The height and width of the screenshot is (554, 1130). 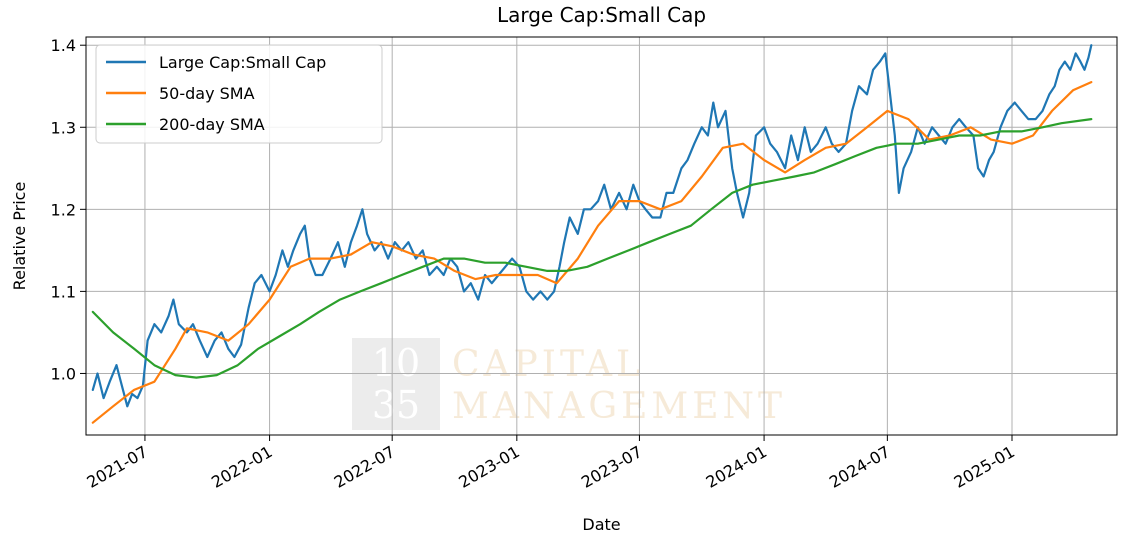 I want to click on y-tick-label: 1.0, so click(x=63, y=373).